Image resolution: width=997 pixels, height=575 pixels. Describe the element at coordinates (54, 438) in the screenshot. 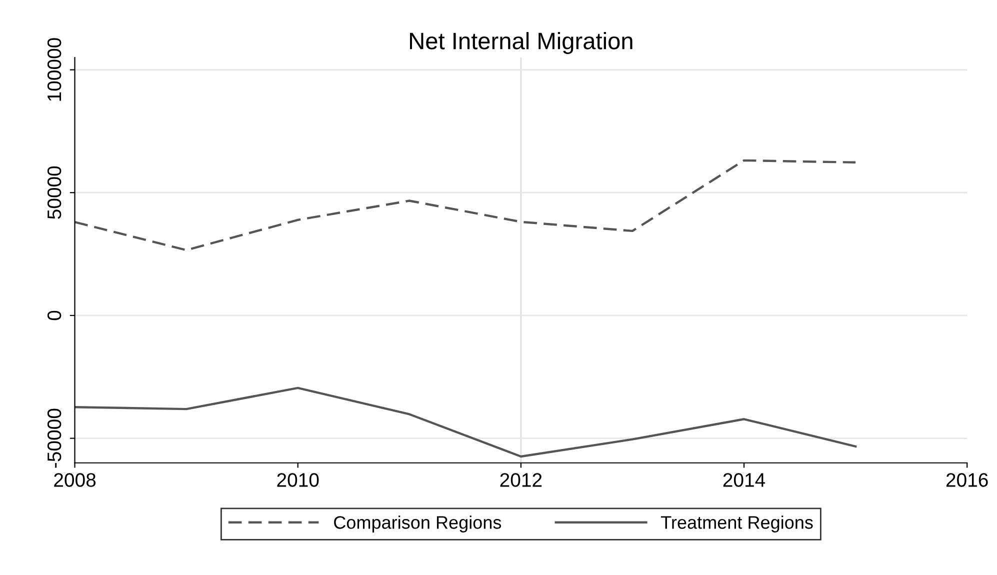

I see `y-tick-label: -50000` at that location.